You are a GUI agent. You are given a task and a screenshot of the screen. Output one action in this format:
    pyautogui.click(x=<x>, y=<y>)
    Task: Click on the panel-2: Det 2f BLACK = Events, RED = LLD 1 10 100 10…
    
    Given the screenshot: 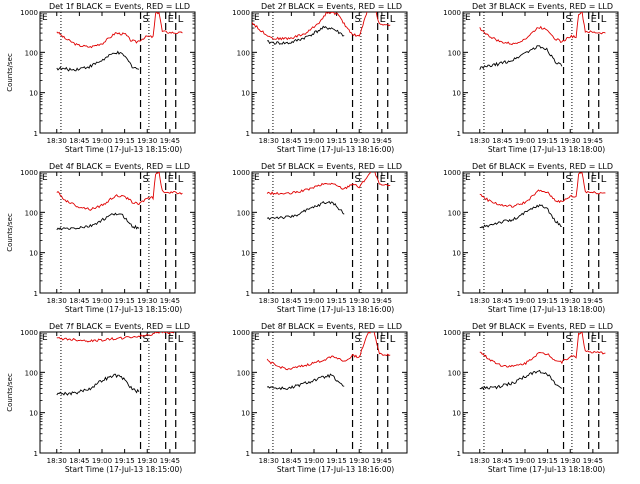 What is the action you would take?
    pyautogui.click(x=320, y=78)
    